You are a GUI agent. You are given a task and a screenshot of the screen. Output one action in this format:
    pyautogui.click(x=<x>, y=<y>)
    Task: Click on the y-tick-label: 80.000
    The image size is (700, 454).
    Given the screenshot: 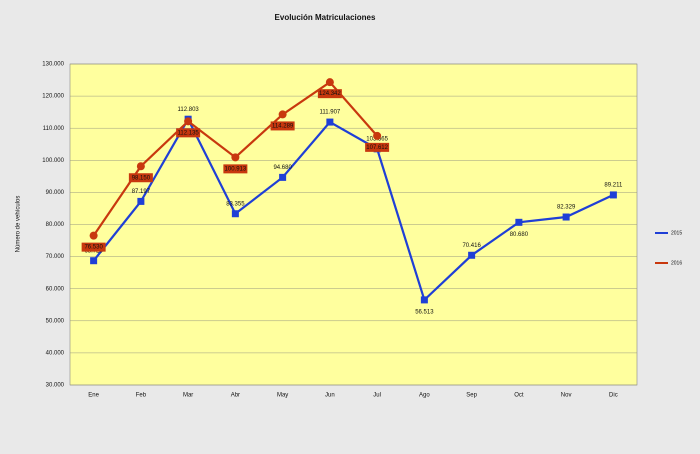 What is the action you would take?
    pyautogui.click(x=55, y=225)
    